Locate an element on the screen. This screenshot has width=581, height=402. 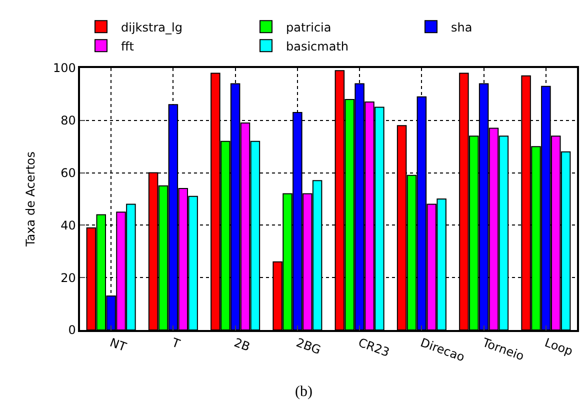
y-tick-label: 80 is located at coordinates (68, 121).